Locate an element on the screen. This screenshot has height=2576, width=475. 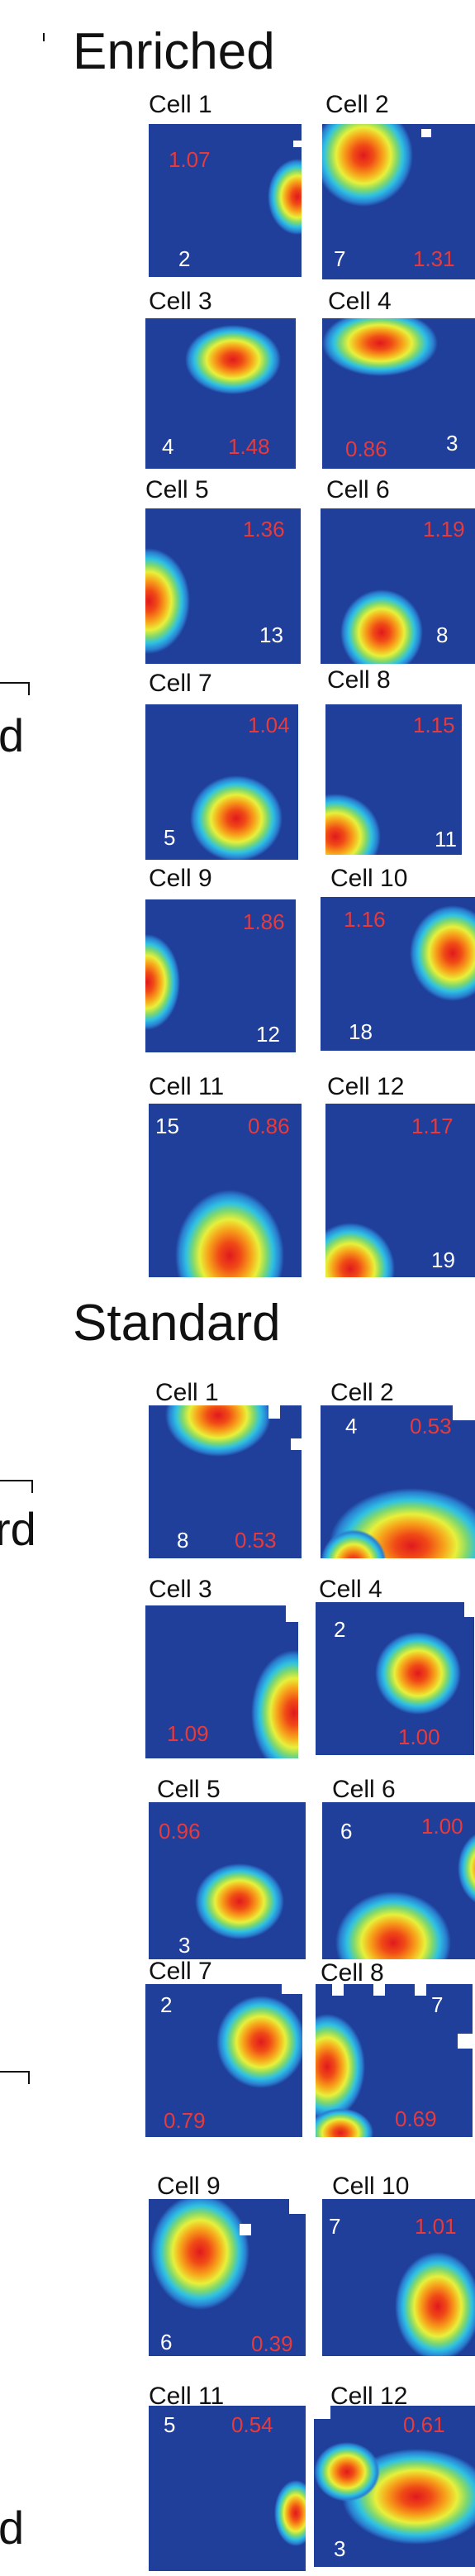
enriched-cell-11-label: Cell 11 is located at coordinates (187, 1086).